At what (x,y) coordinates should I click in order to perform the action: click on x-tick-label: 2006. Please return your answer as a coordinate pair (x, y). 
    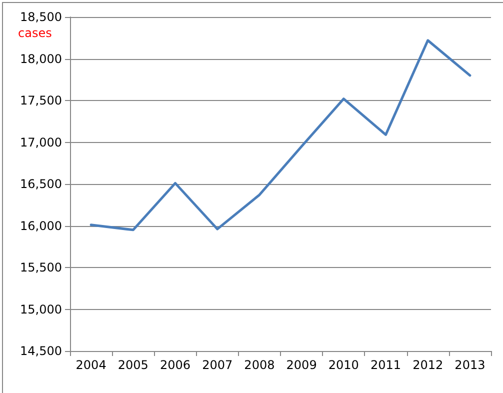
    Looking at the image, I should click on (175, 365).